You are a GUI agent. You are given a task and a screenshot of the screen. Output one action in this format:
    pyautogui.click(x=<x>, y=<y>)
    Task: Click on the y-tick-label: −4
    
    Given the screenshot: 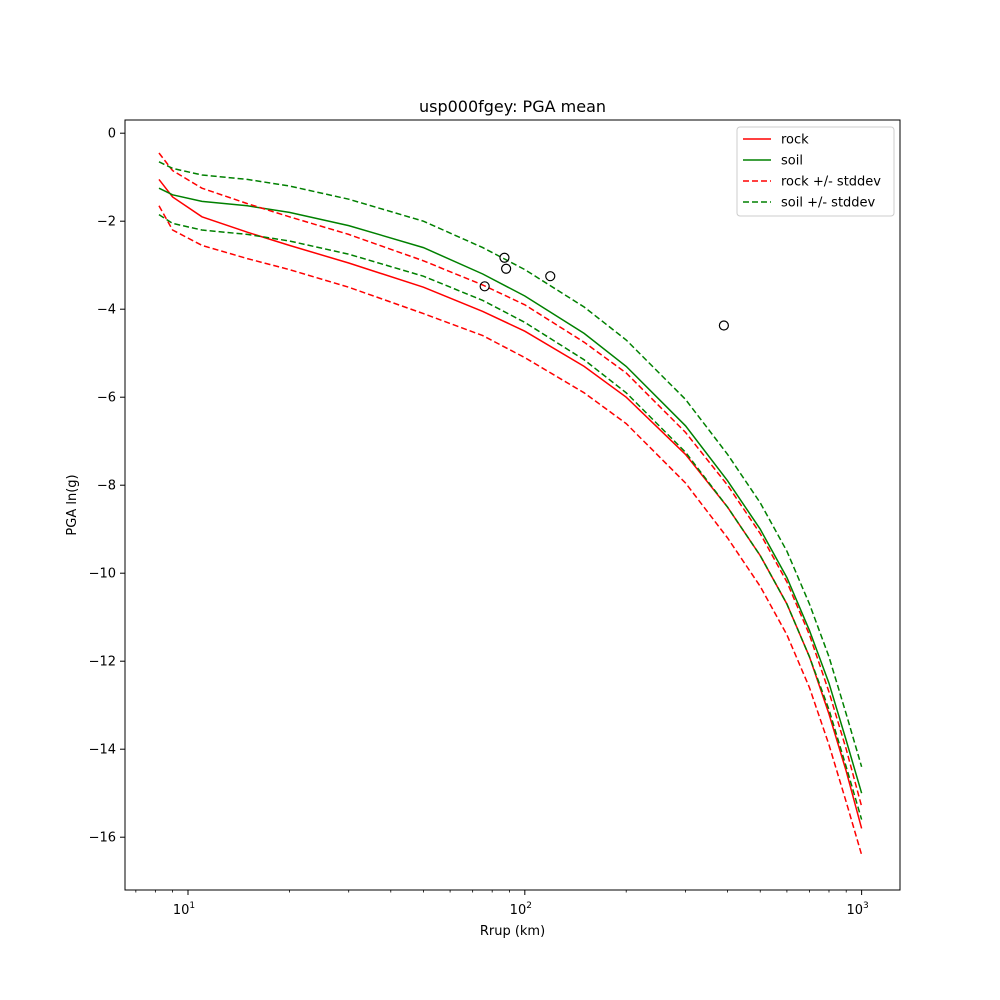 What is the action you would take?
    pyautogui.click(x=106, y=310)
    